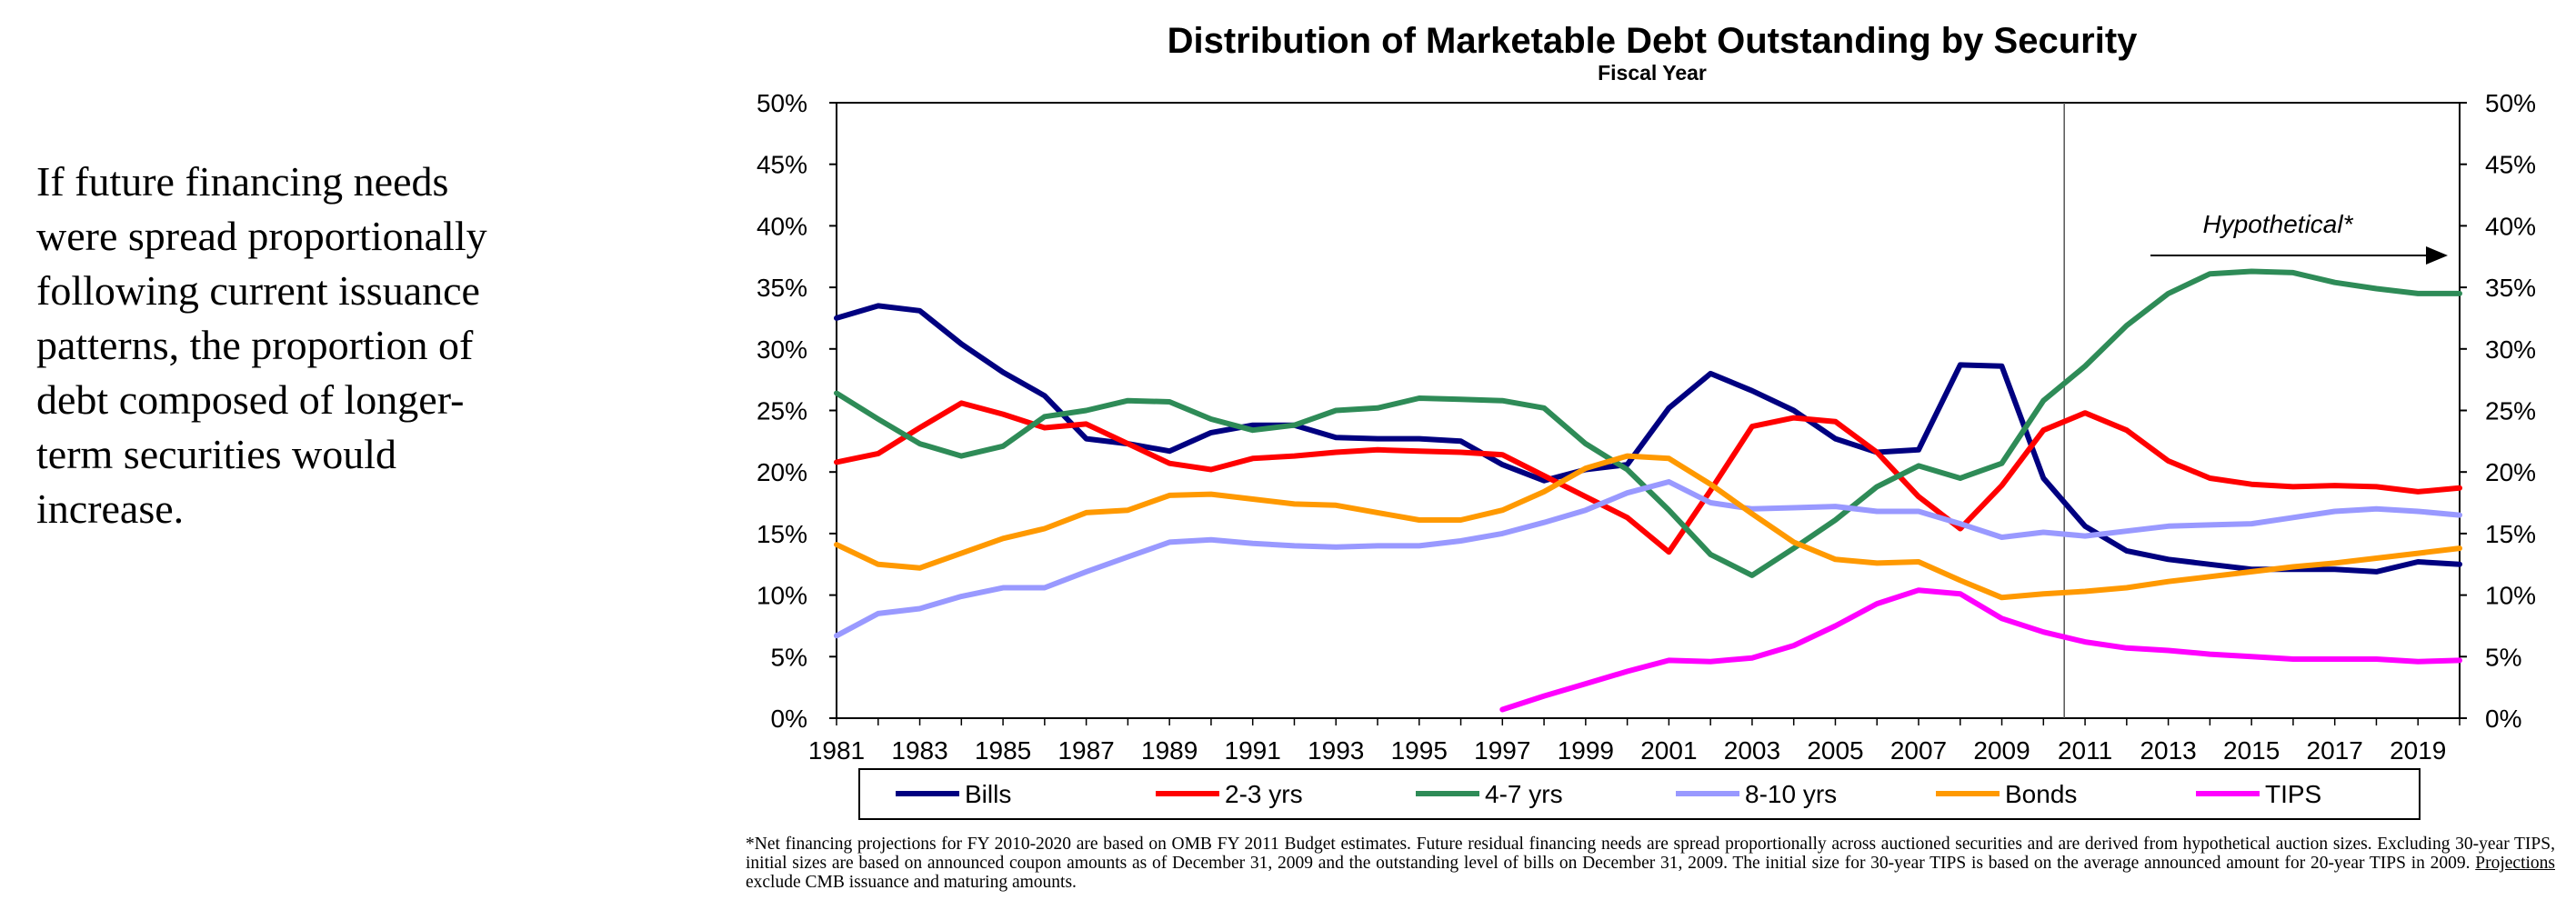 Image resolution: width=2576 pixels, height=910 pixels. Describe the element at coordinates (1586, 750) in the screenshot. I see `x-tick-label: 1999` at that location.